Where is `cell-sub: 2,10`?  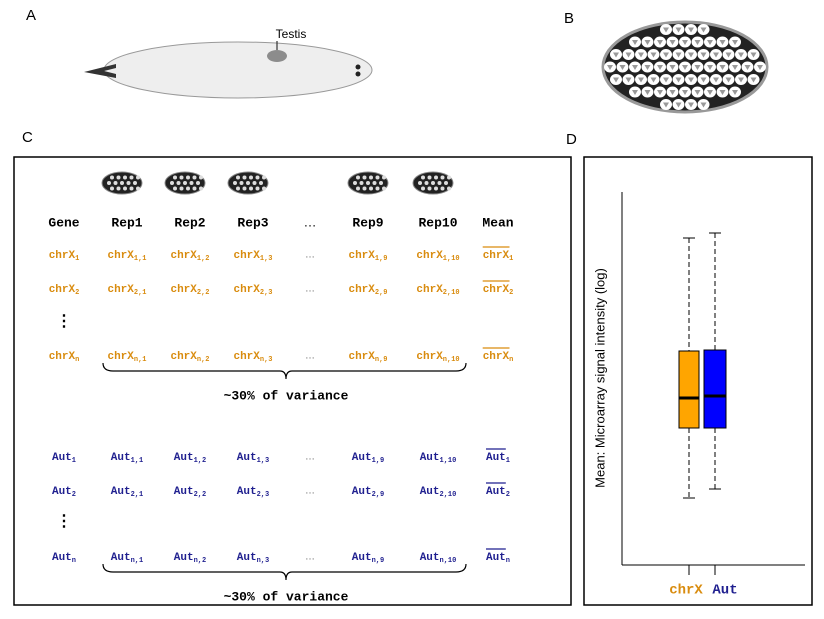 cell-sub: 2,10 is located at coordinates (451, 293).